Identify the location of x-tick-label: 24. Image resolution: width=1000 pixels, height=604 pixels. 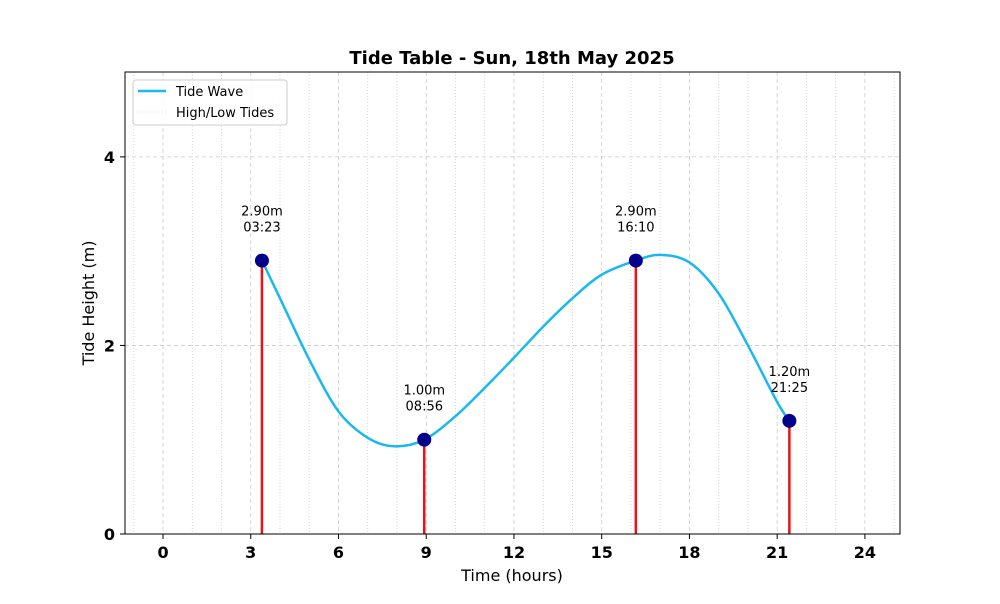
(865, 552).